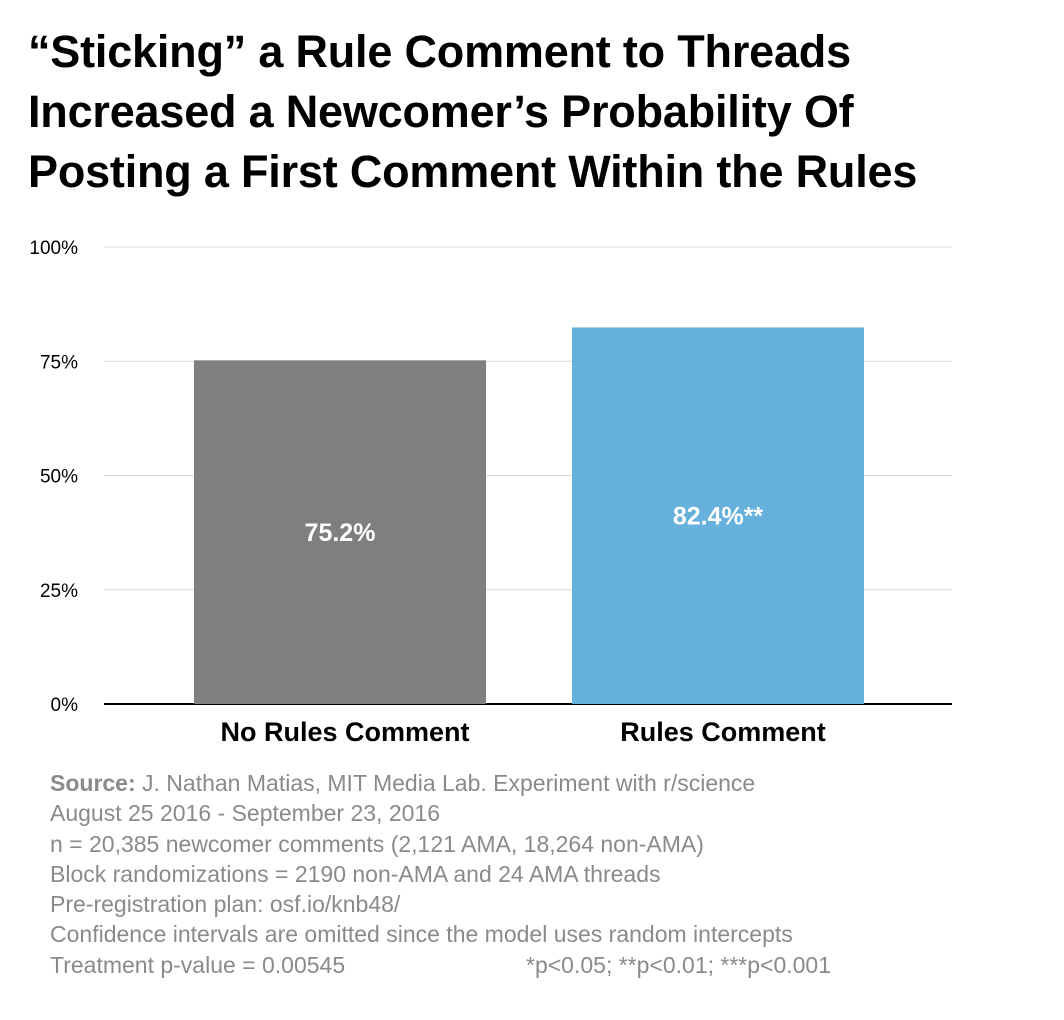  What do you see at coordinates (723, 732) in the screenshot?
I see `x-category-label: Rules Comment` at bounding box center [723, 732].